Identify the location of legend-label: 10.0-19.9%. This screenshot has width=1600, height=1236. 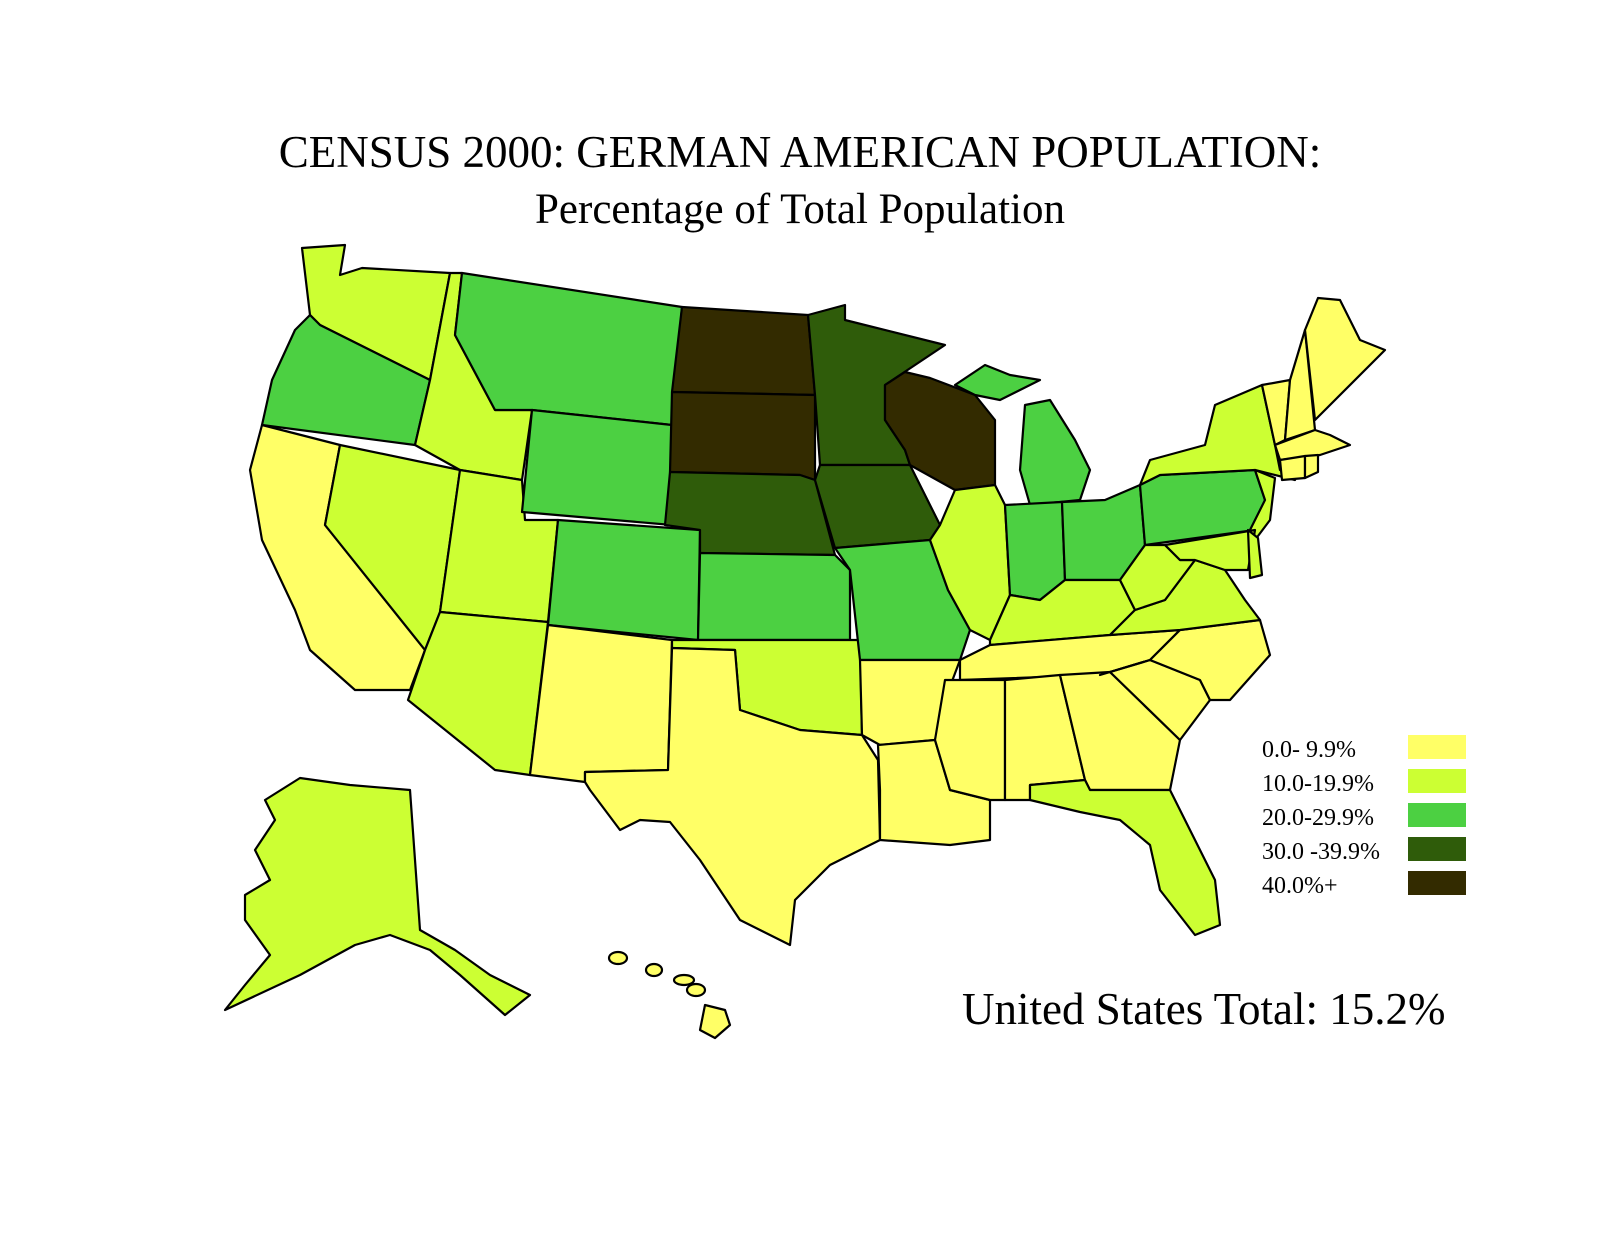
(1318, 784).